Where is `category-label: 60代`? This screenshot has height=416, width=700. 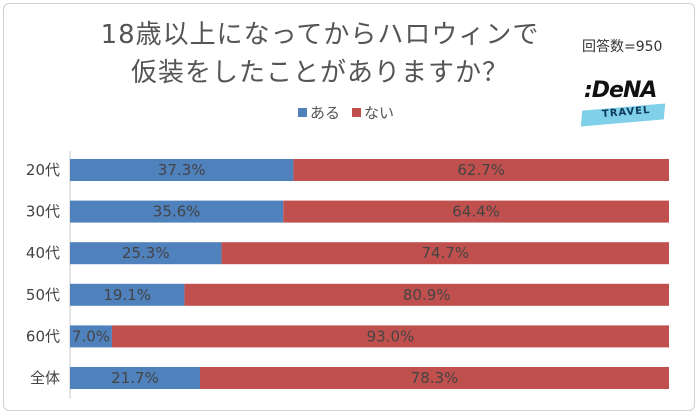 category-label: 60代 is located at coordinates (43, 336).